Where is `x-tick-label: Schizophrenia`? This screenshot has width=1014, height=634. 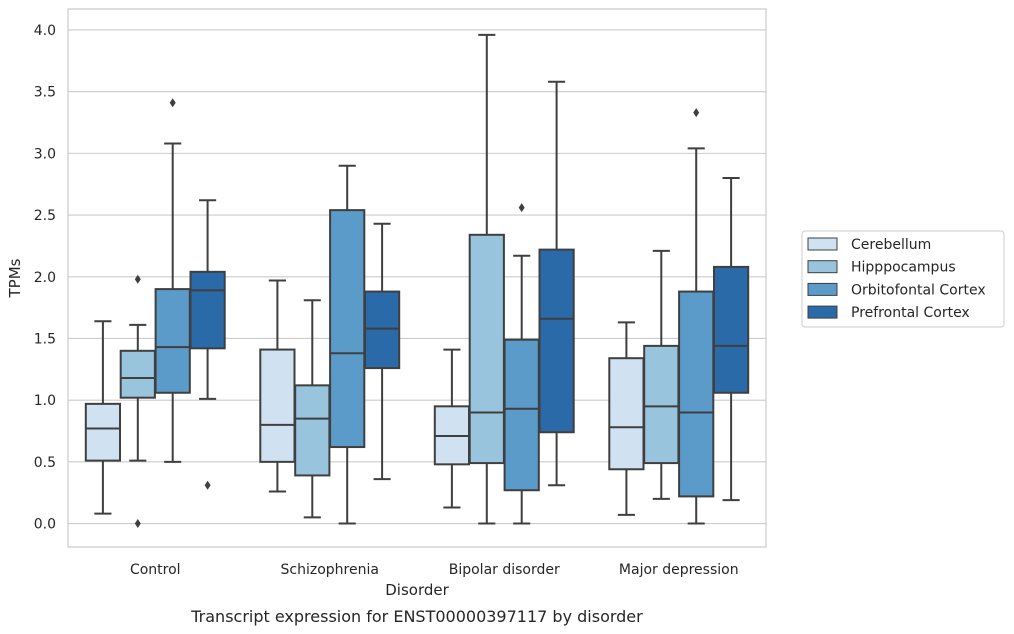 x-tick-label: Schizophrenia is located at coordinates (330, 570).